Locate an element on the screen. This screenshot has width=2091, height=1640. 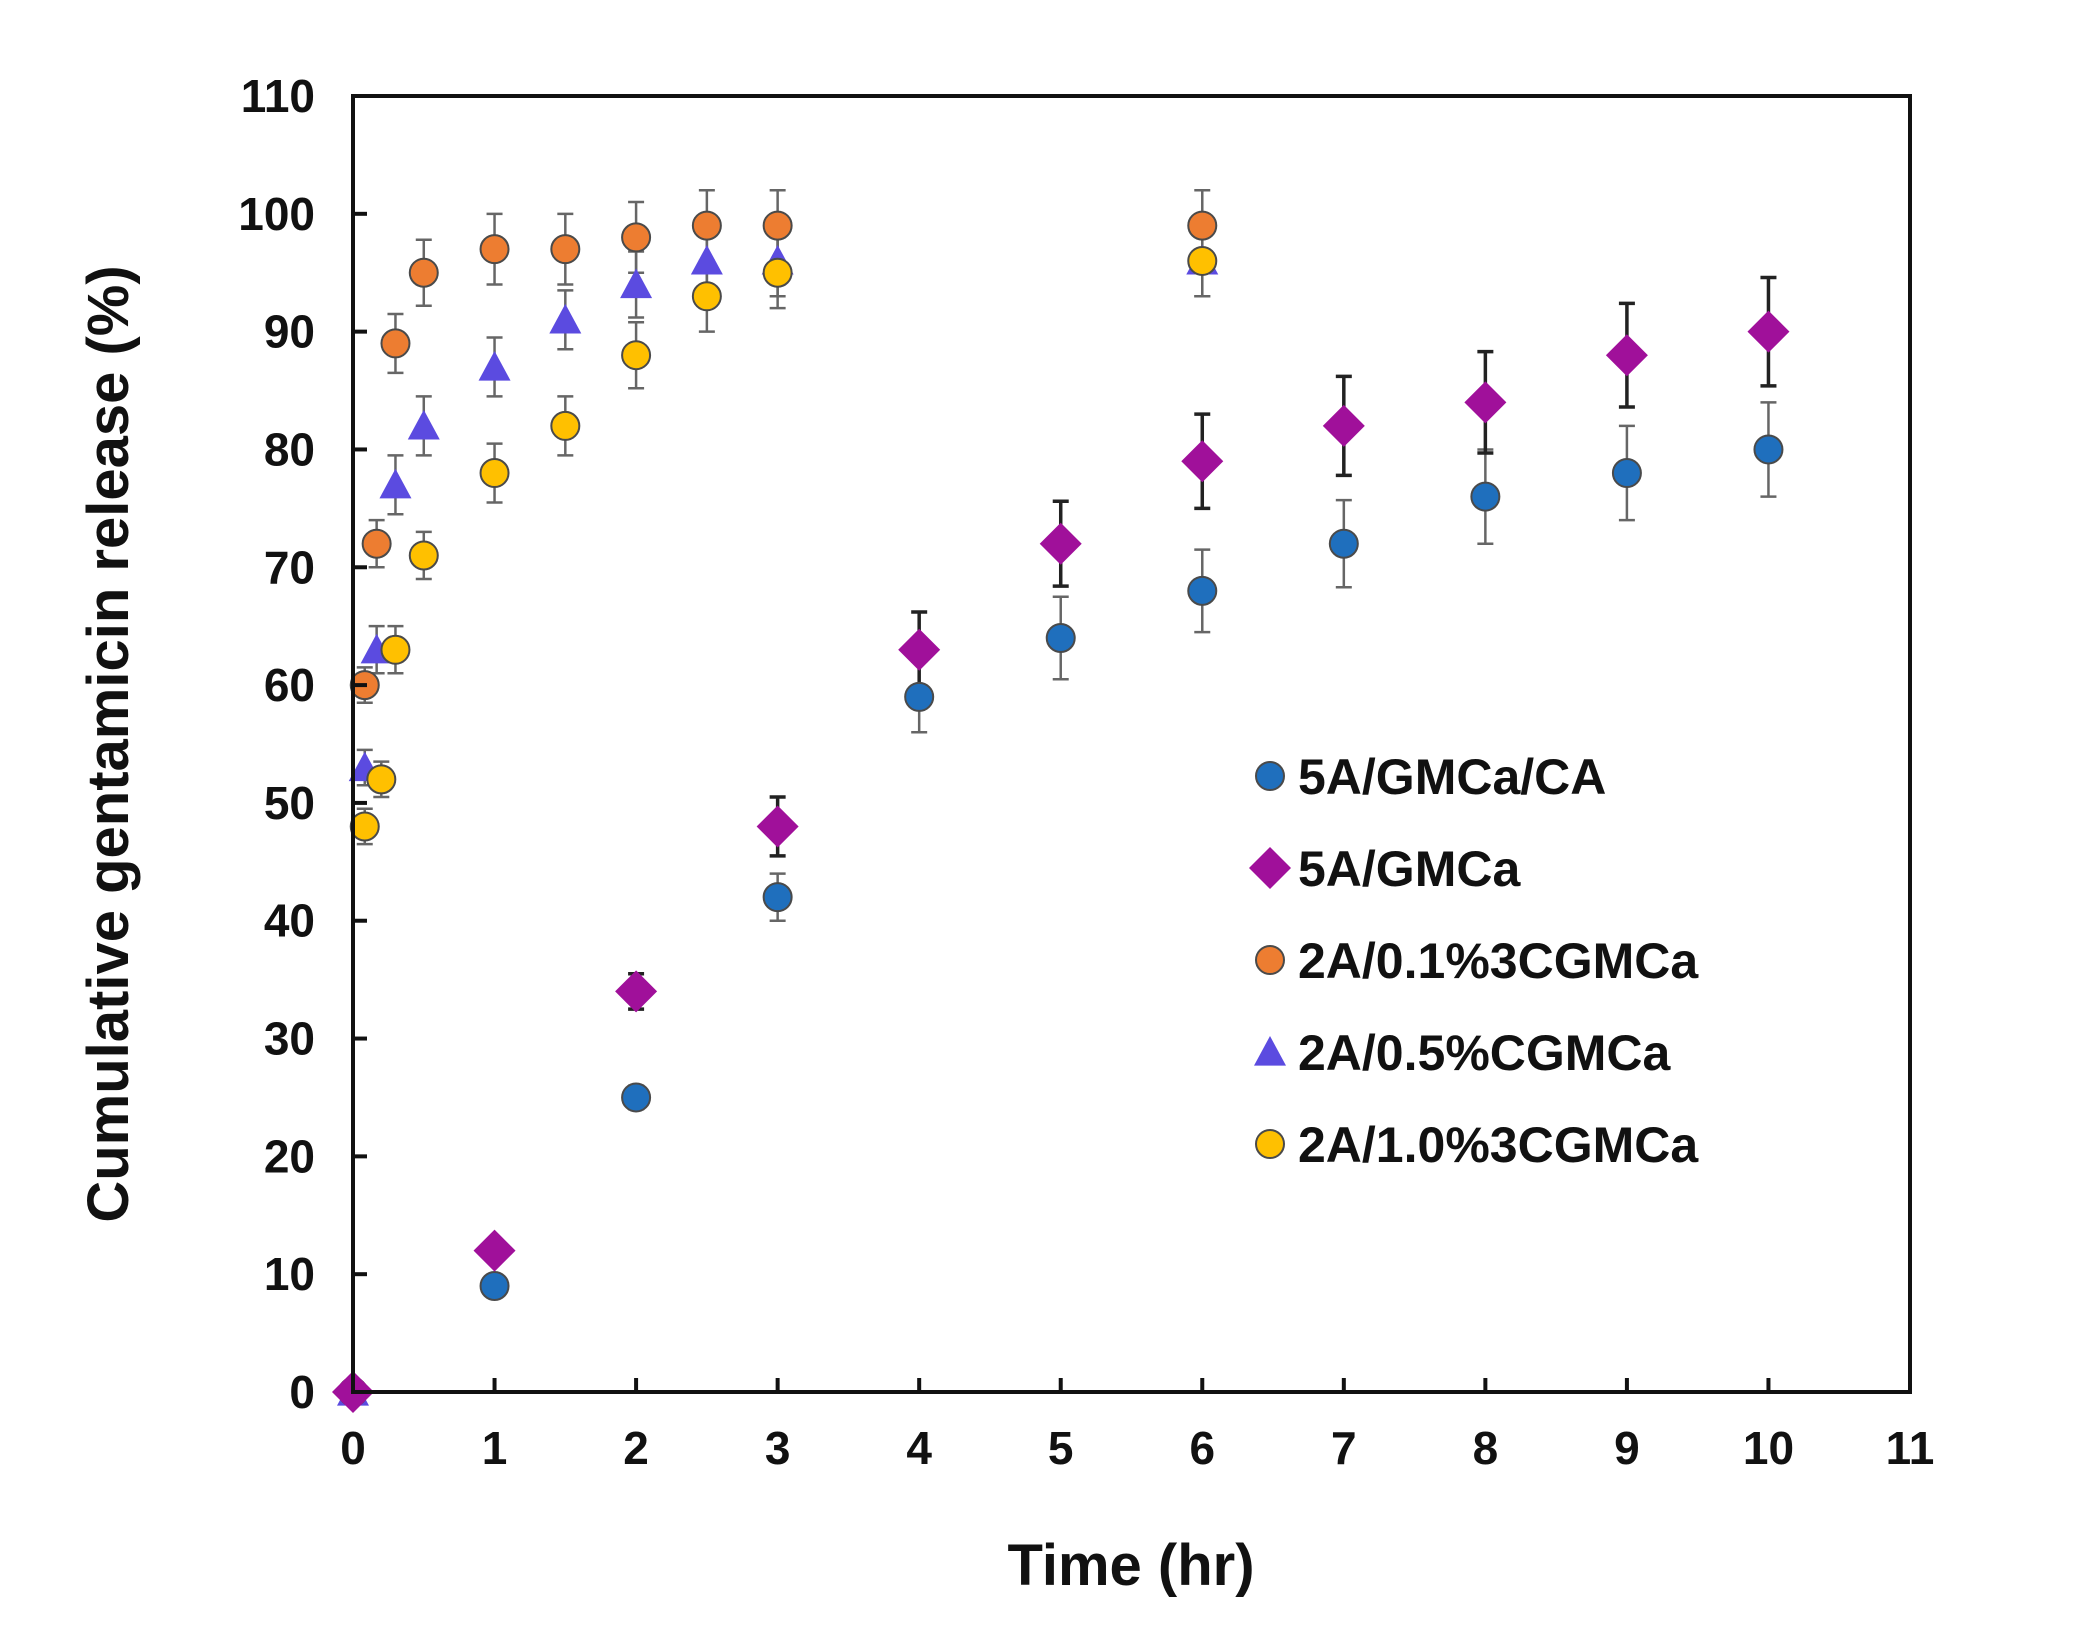
y-tick-label: 30 is located at coordinates (289, 1039).